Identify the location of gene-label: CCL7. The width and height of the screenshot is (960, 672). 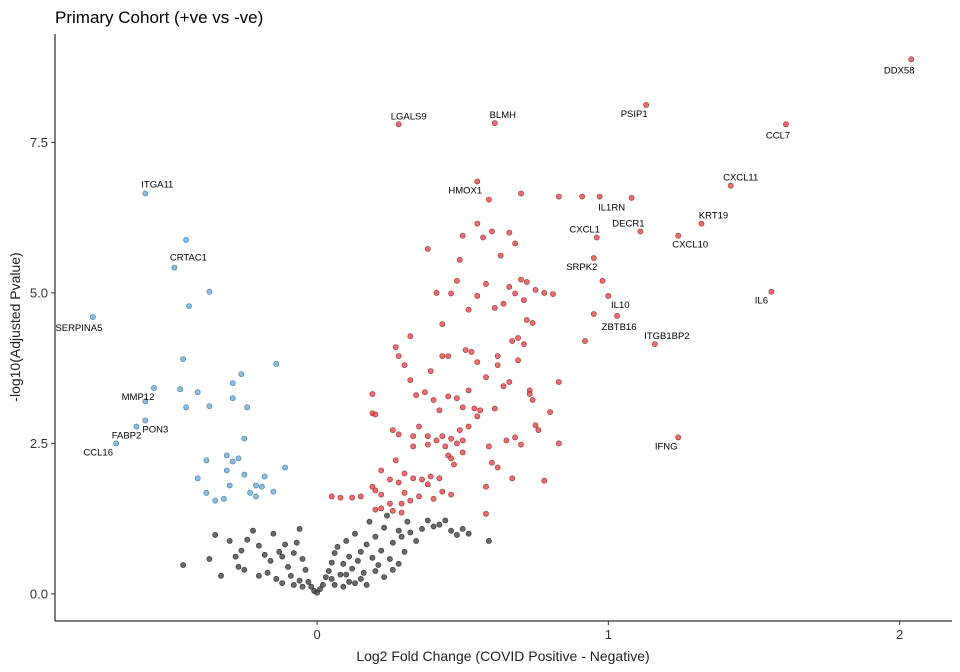
(778, 135).